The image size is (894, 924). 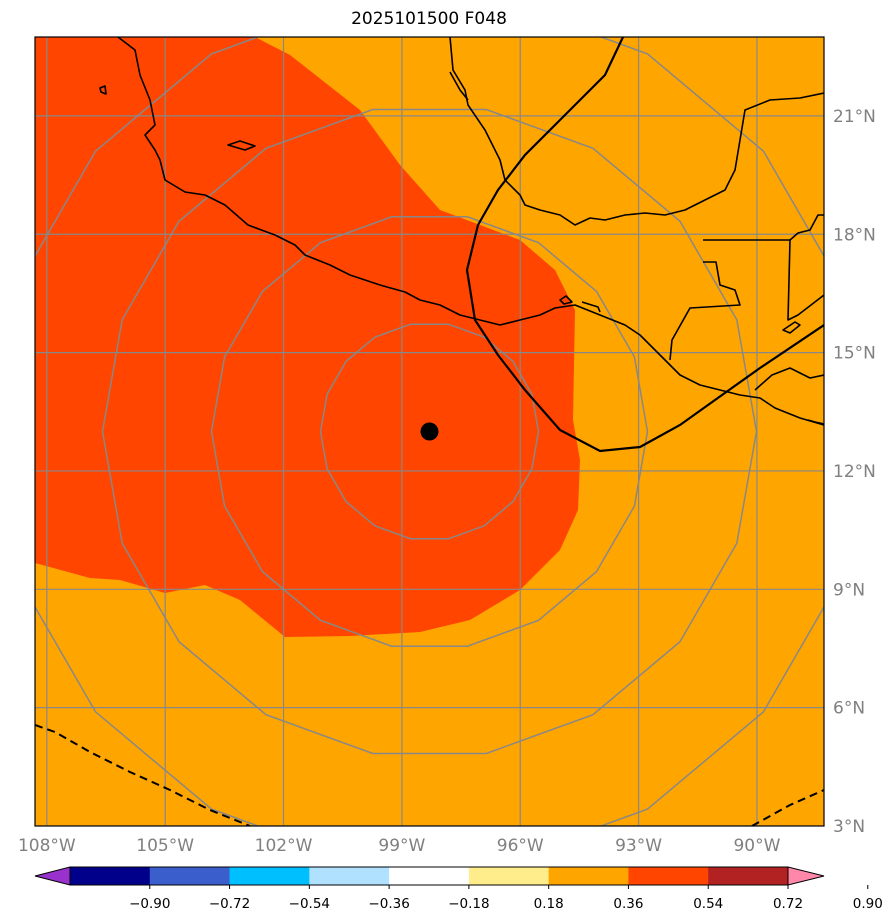 What do you see at coordinates (854, 235) in the screenshot?
I see `lat-tick-label: 18°N` at bounding box center [854, 235].